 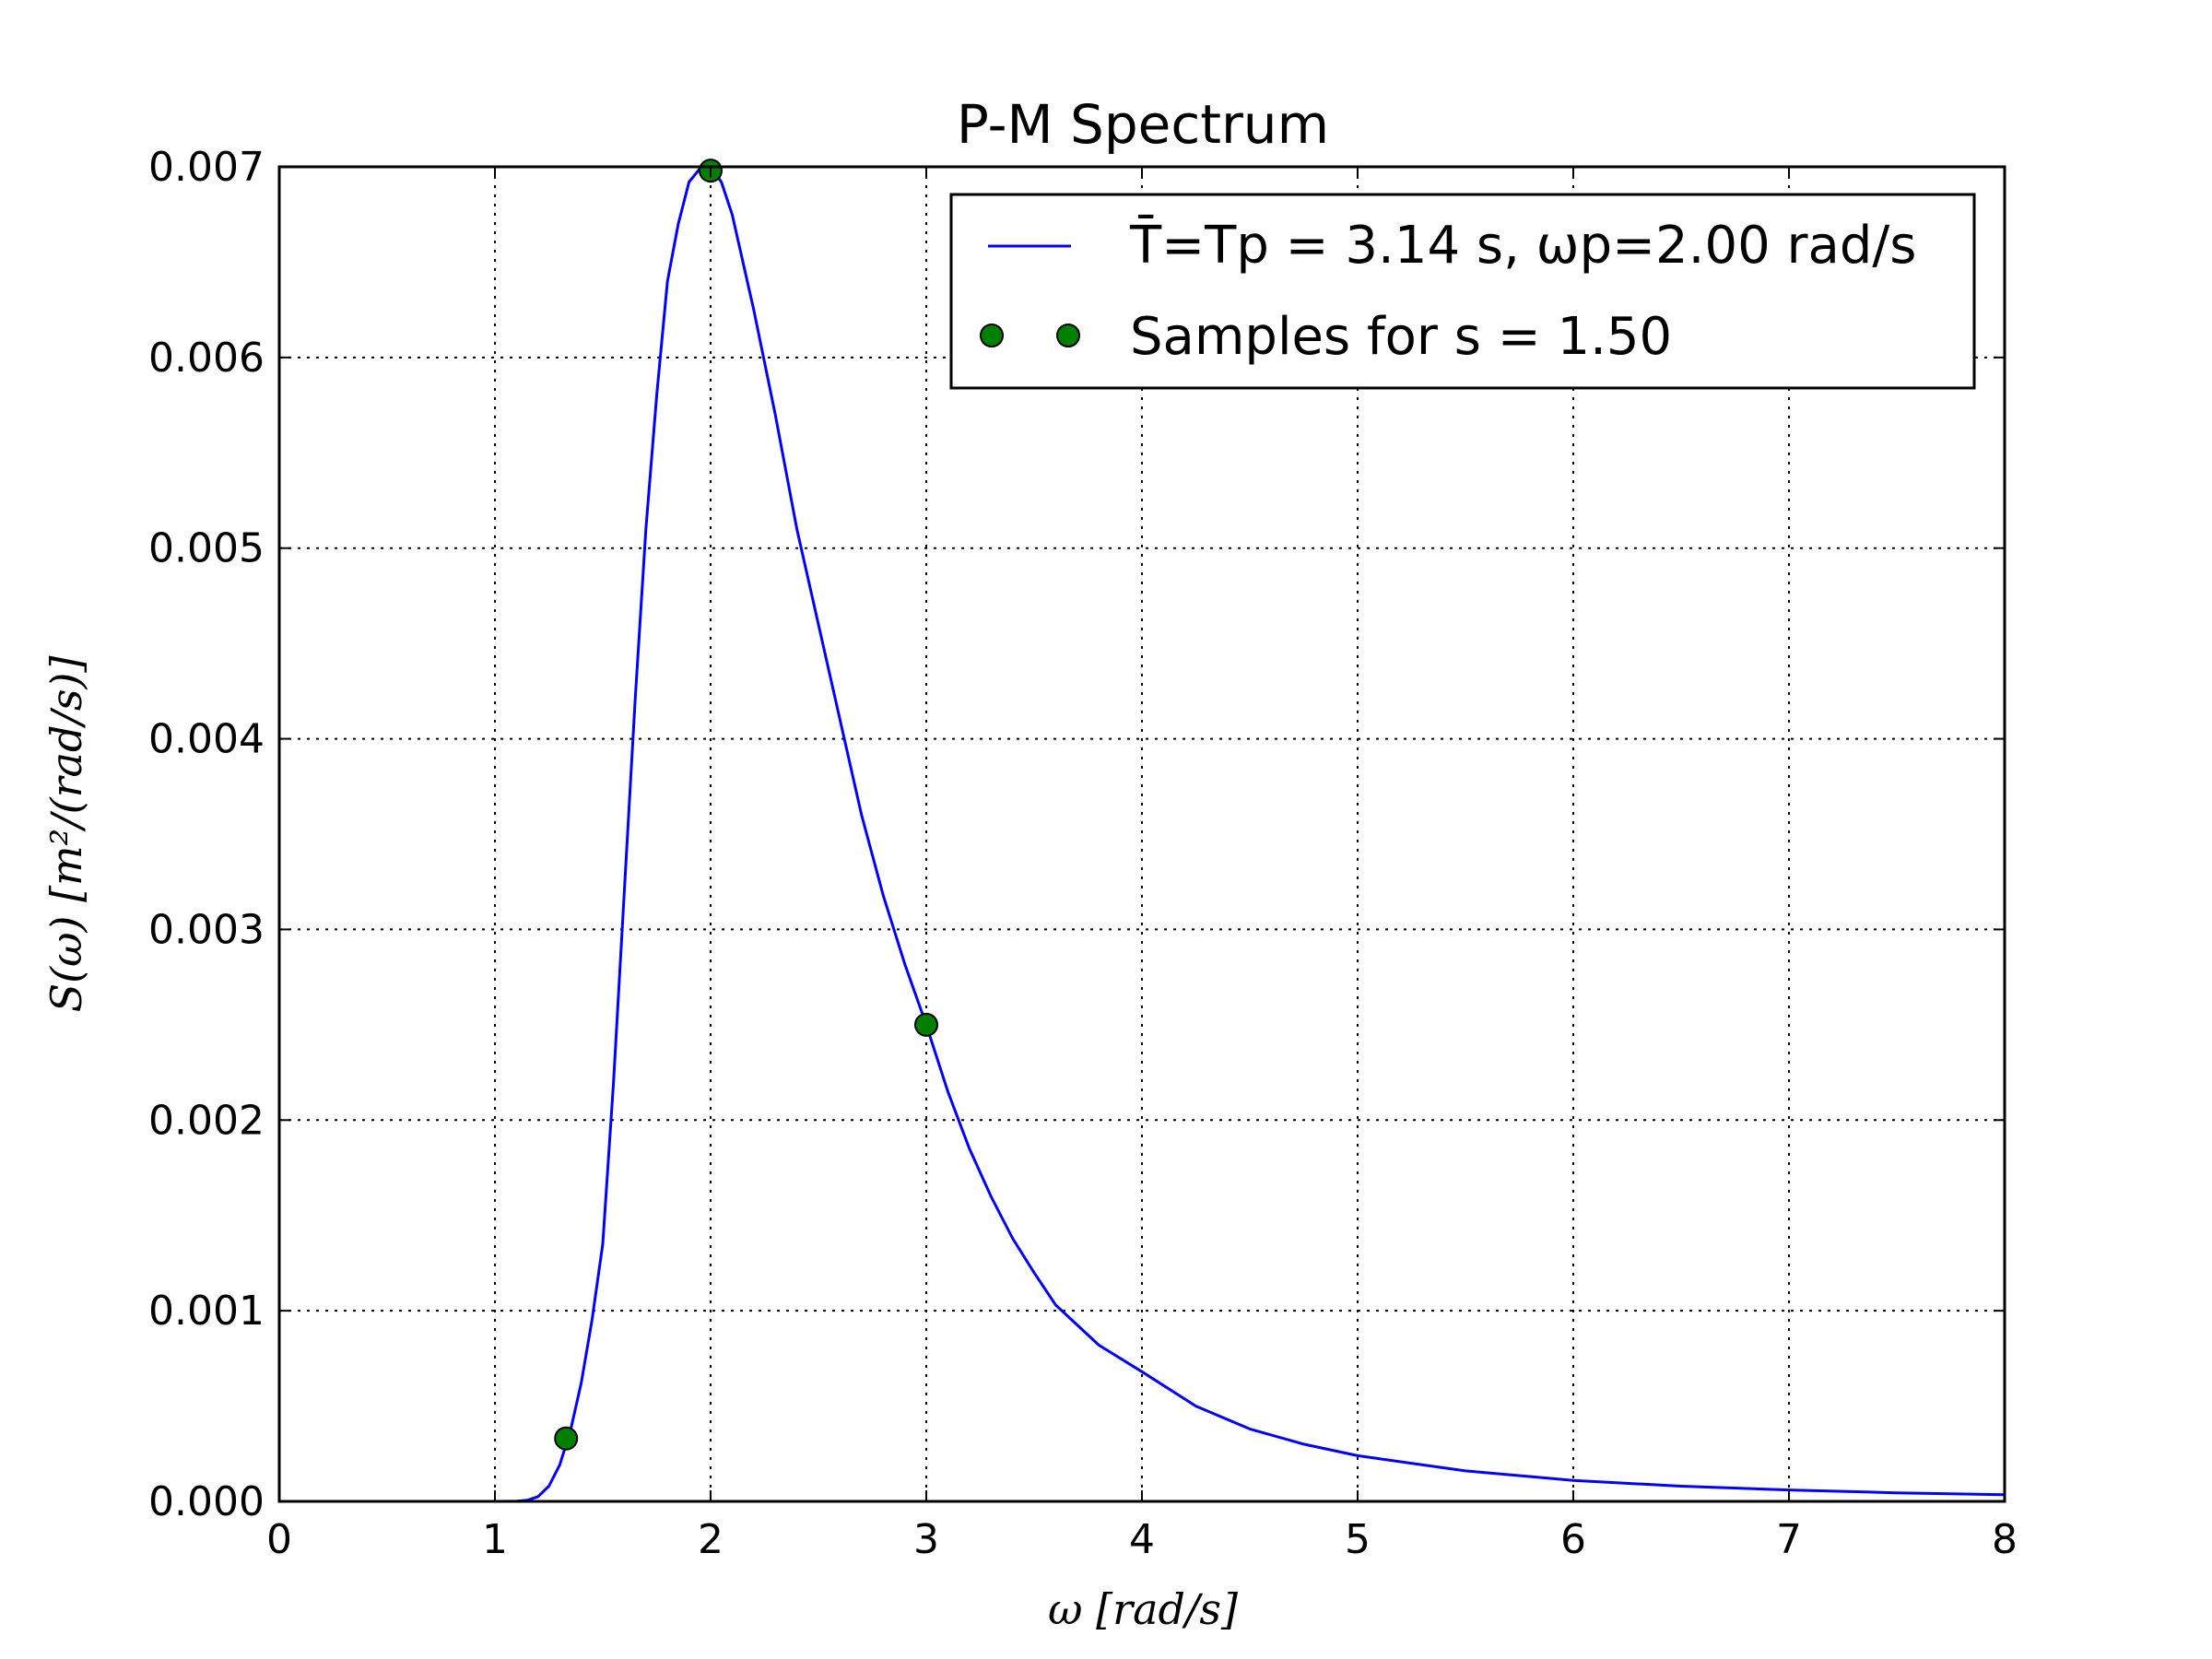 I want to click on y-axis-label: S(ω) [m²/(rad/s)], so click(x=66, y=834).